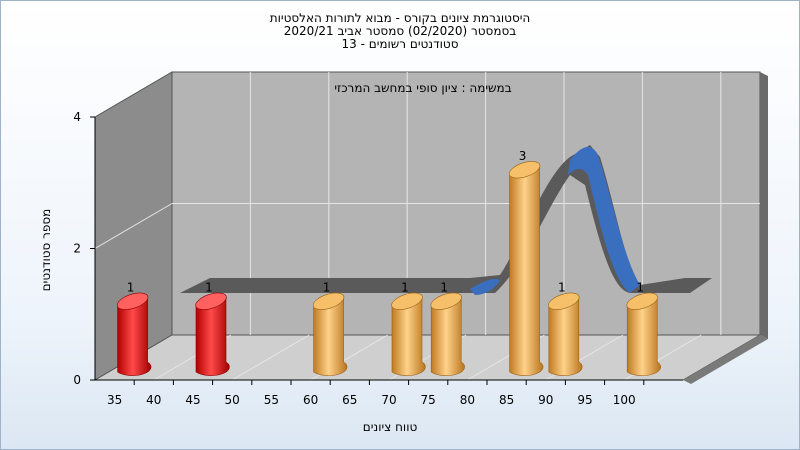 Image resolution: width=800 pixels, height=450 pixels. What do you see at coordinates (764, 205) in the screenshot?
I see `right-edge` at bounding box center [764, 205].